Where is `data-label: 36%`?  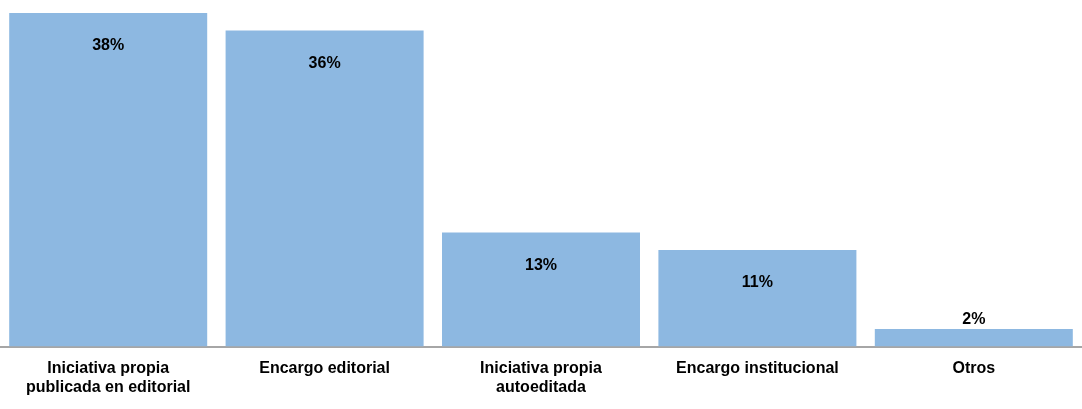 data-label: 36% is located at coordinates (324, 62).